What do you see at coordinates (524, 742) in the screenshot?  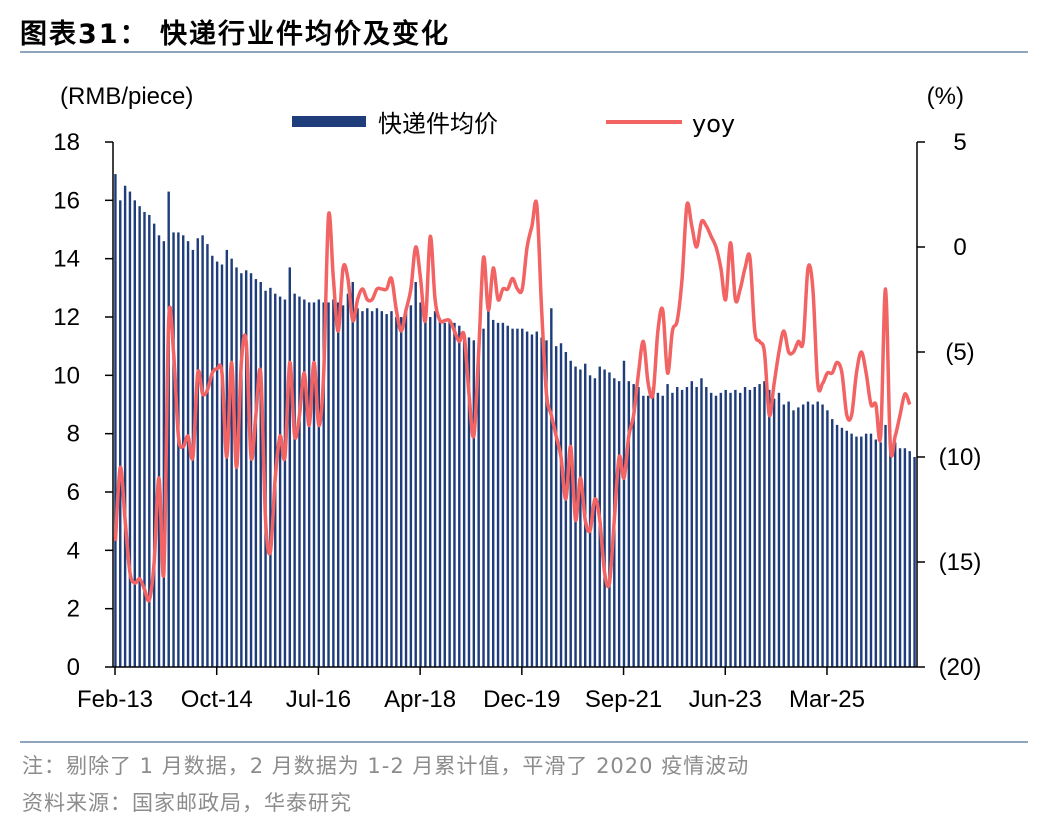 I see `footer-divider` at bounding box center [524, 742].